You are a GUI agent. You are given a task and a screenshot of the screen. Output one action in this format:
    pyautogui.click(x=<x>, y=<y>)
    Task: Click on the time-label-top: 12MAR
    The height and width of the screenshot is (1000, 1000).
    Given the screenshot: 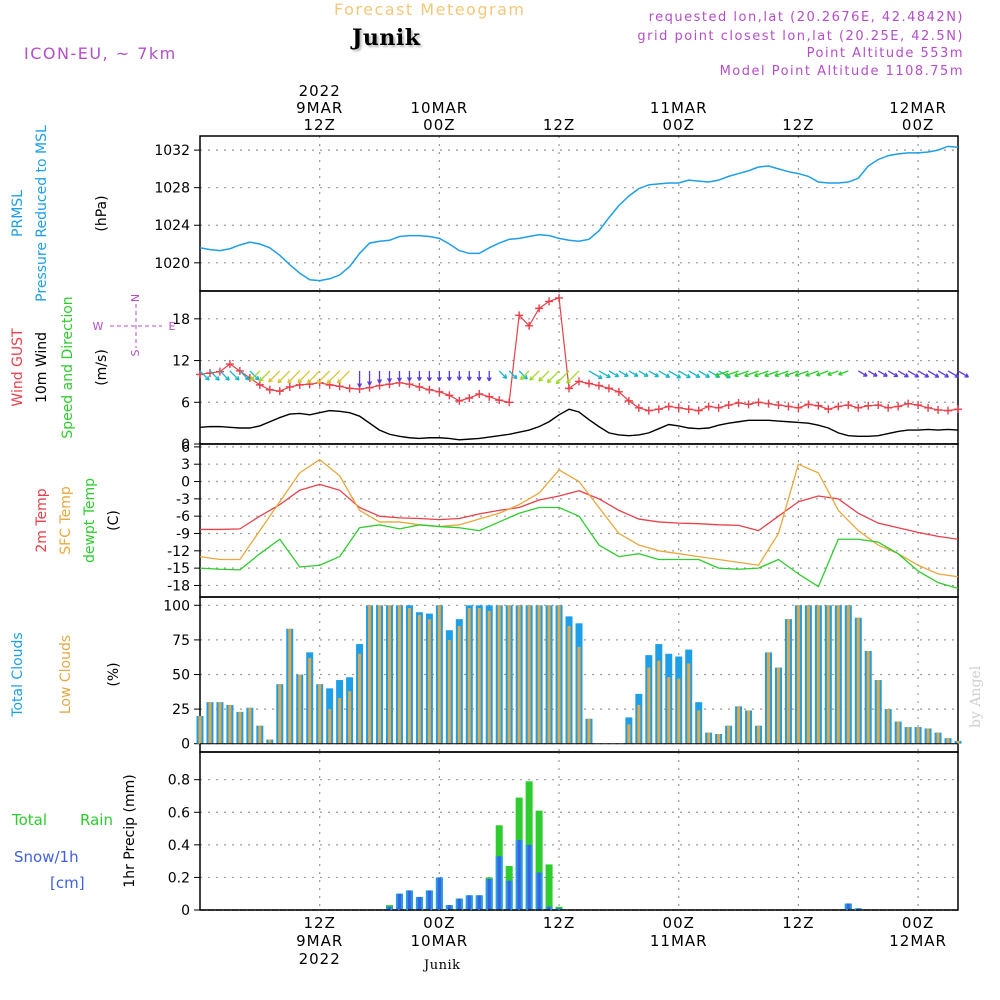 What is the action you would take?
    pyautogui.click(x=918, y=108)
    